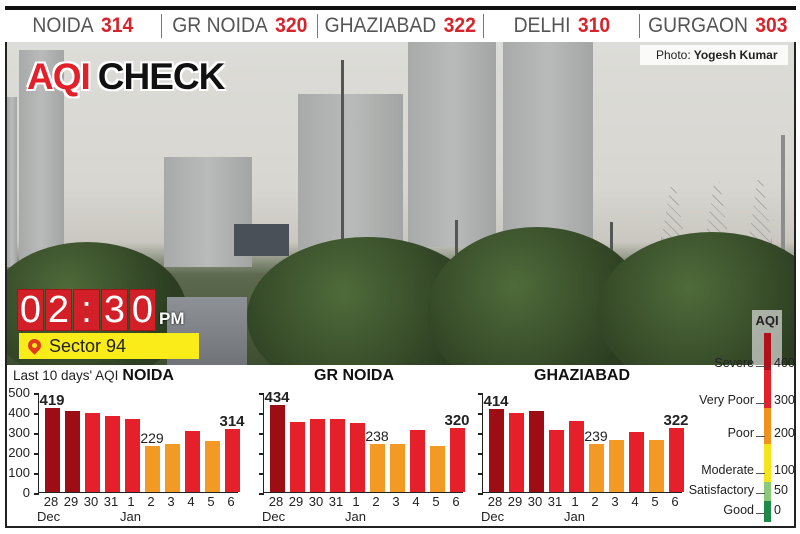 The image size is (800, 534). Describe the element at coordinates (738, 510) in the screenshot. I see `legend-level-label: Good` at that location.